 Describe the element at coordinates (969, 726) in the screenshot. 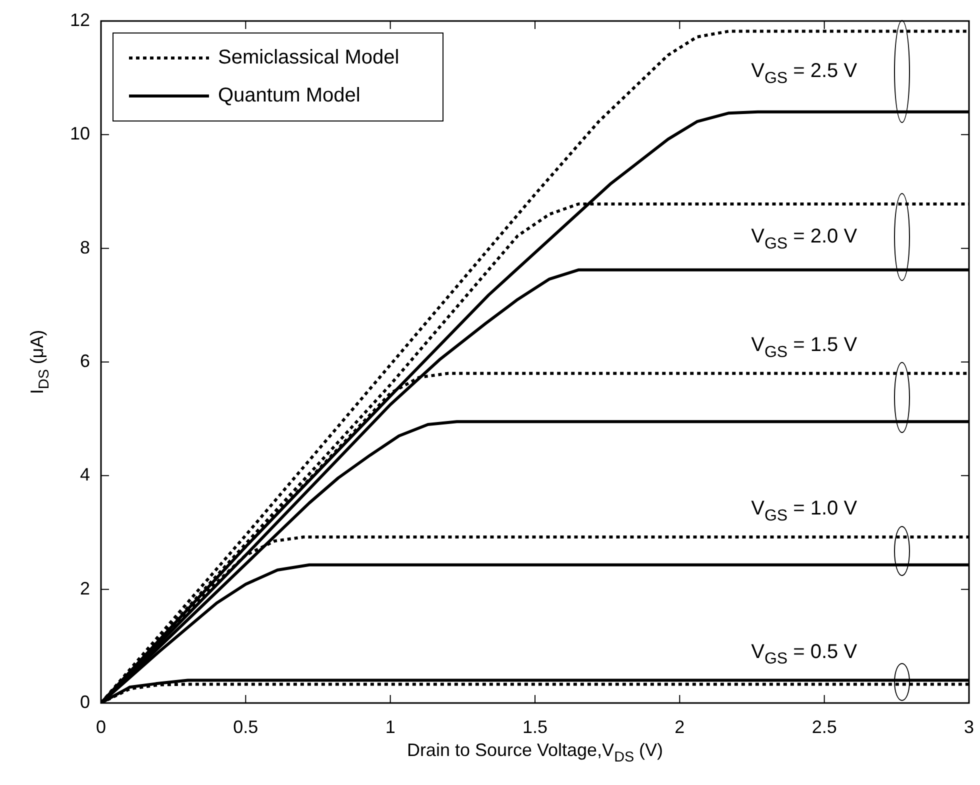

I see `x-tick-label: 3` at that location.